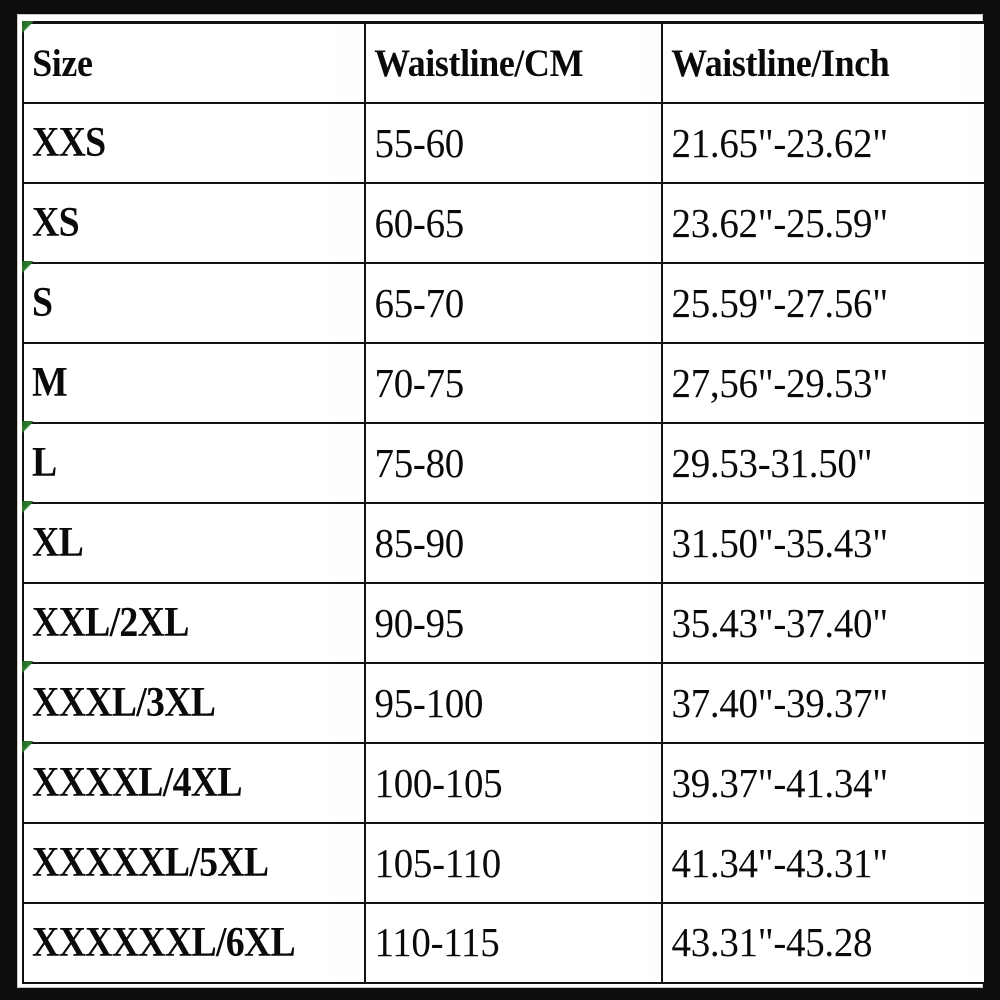 The image size is (1000, 1000). Describe the element at coordinates (815, 623) in the screenshot. I see `cell-inch: 35.43"-37.40"` at that location.